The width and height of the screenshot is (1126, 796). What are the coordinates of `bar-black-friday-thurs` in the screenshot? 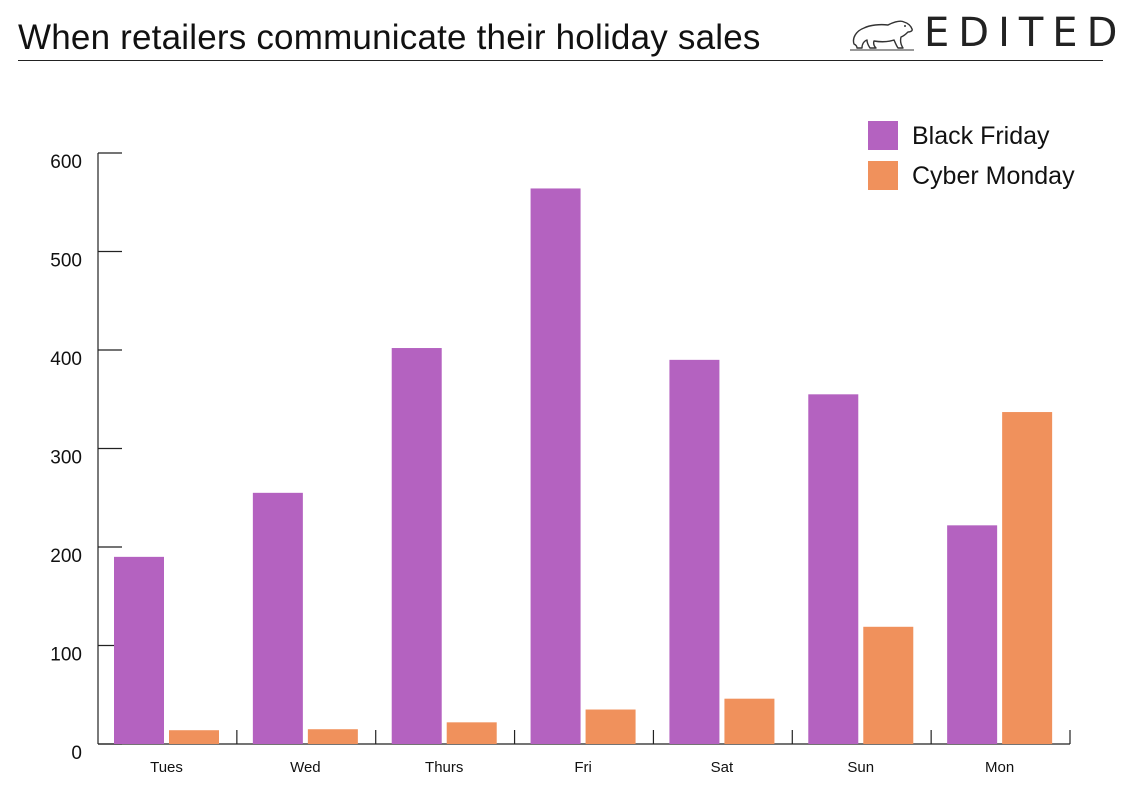 It's located at (416, 546).